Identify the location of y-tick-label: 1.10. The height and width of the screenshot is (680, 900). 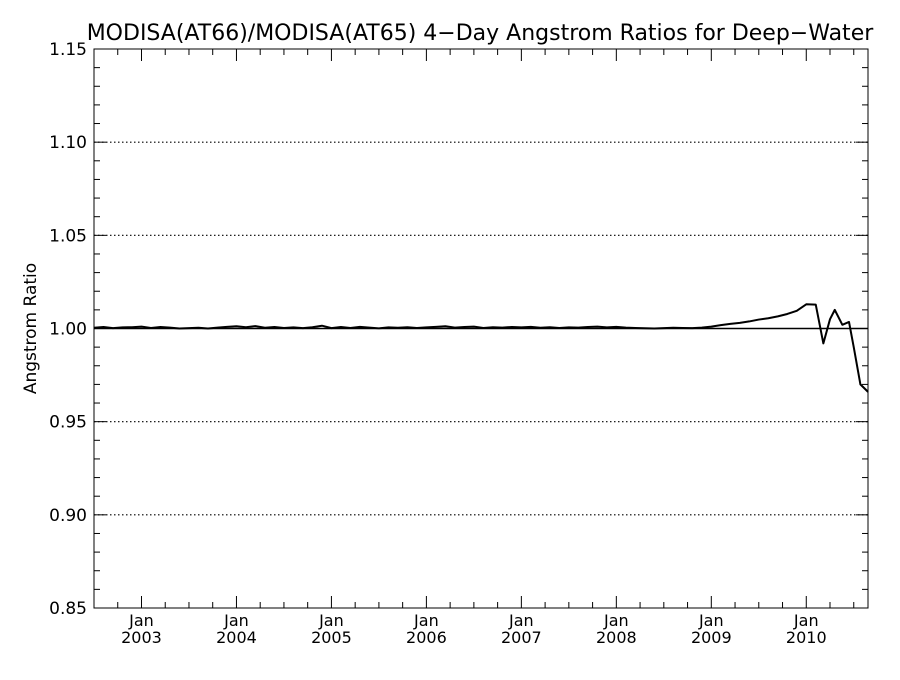
(68, 143).